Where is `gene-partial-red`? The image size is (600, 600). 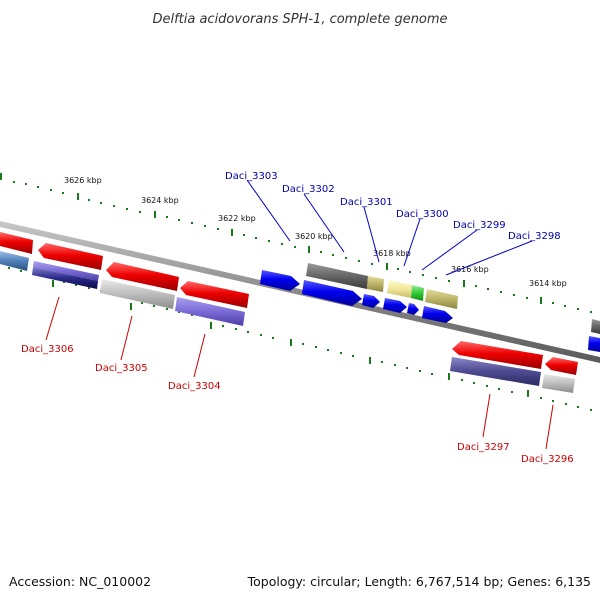 gene-partial-red is located at coordinates (16, 243).